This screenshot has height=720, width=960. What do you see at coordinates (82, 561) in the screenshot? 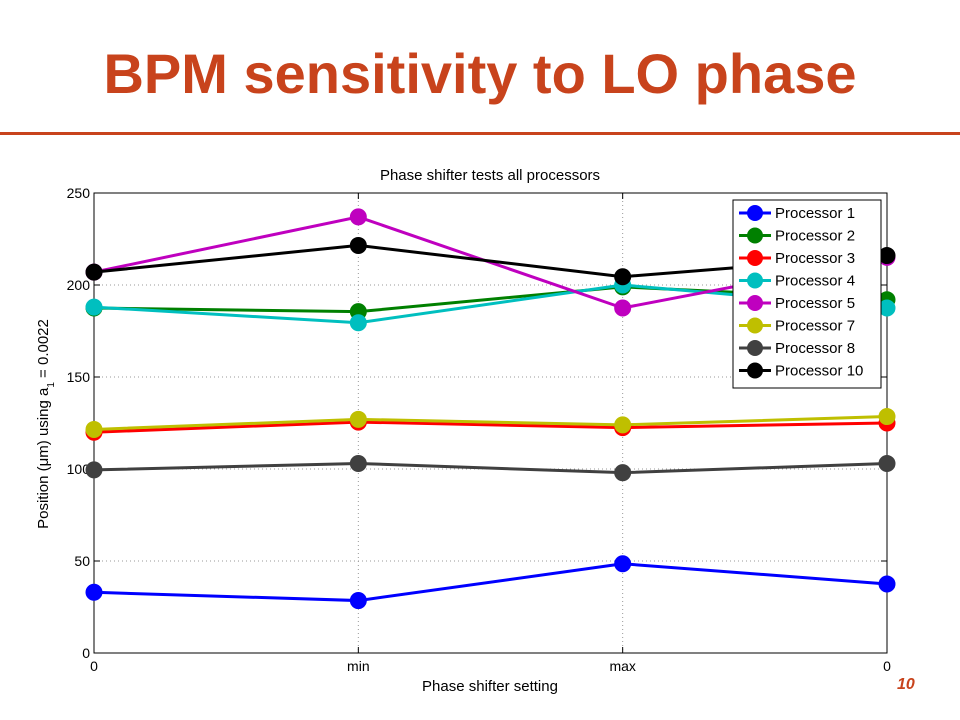
I see `y-tick-label: 50` at bounding box center [82, 561].